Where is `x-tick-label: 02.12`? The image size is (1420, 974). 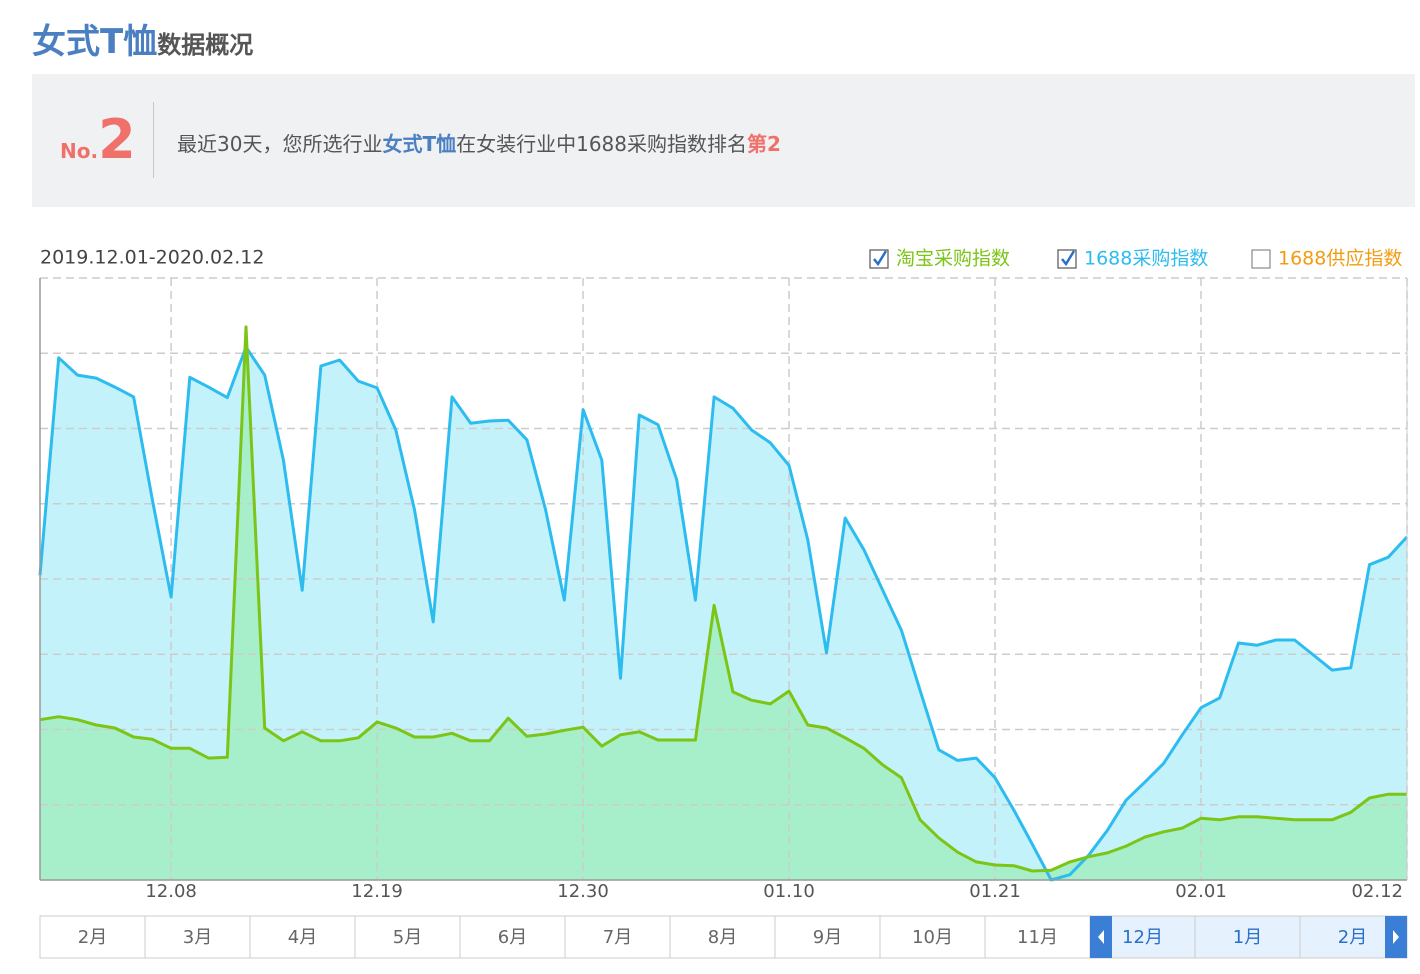
x-tick-label: 02.12 is located at coordinates (1377, 891).